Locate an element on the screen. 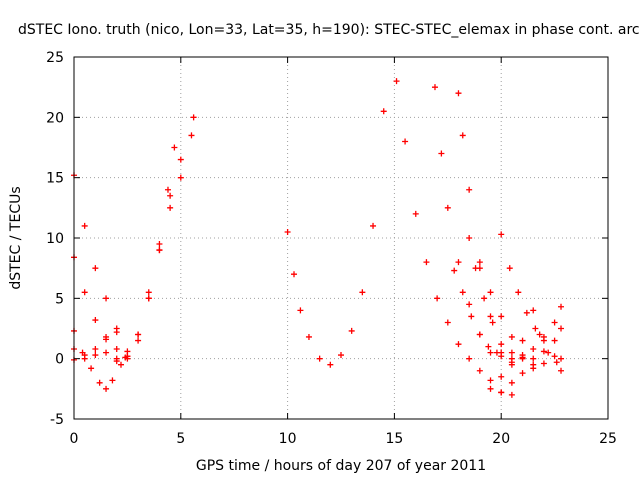  x-tick-label: 25 is located at coordinates (608, 439).